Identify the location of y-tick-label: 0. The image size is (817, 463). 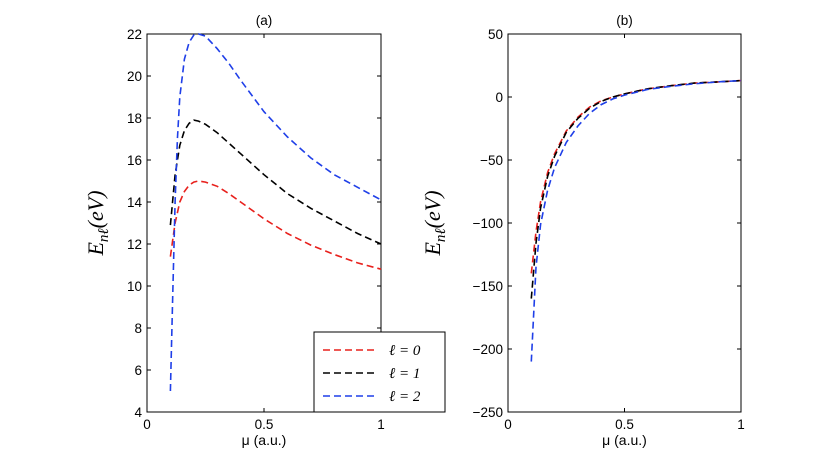
(499, 97).